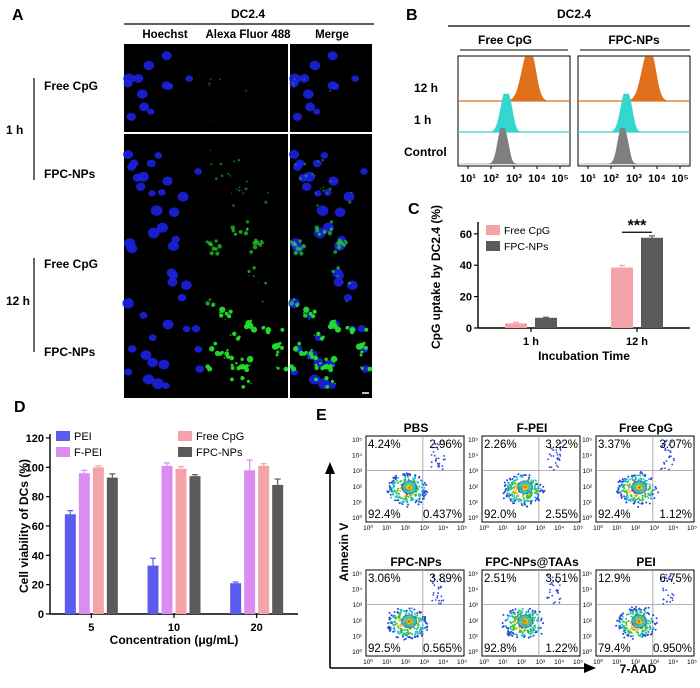 The width and height of the screenshot is (700, 688). Describe the element at coordinates (164, 88) in the screenshot. I see `micro-image-r1-c1` at that location.